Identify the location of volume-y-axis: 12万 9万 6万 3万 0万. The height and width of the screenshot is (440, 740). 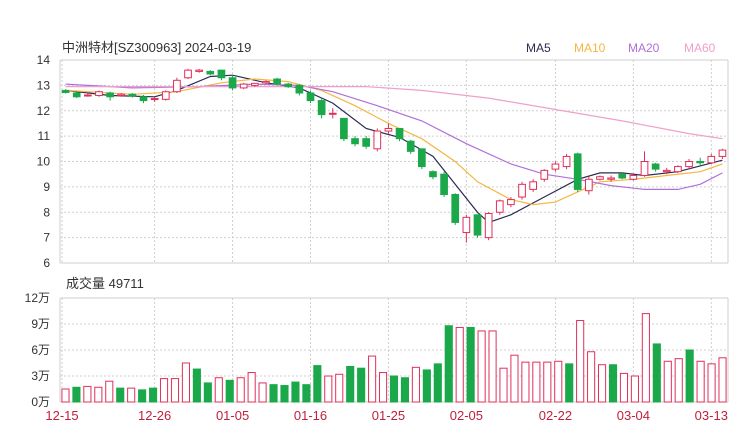
(37, 350).